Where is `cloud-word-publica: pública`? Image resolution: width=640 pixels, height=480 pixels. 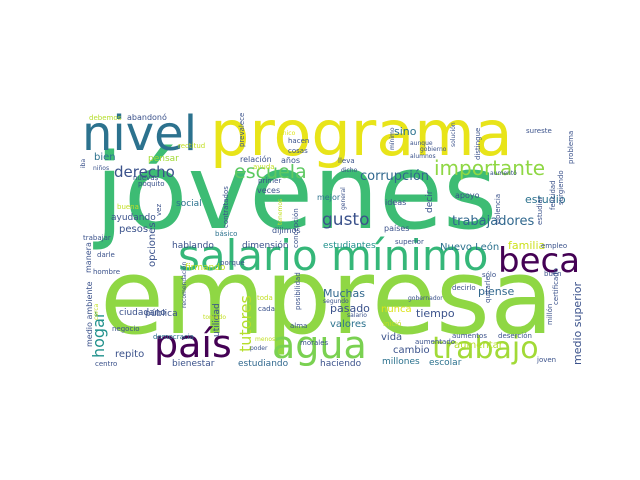
cloud-word-publica: pública is located at coordinates (161, 314).